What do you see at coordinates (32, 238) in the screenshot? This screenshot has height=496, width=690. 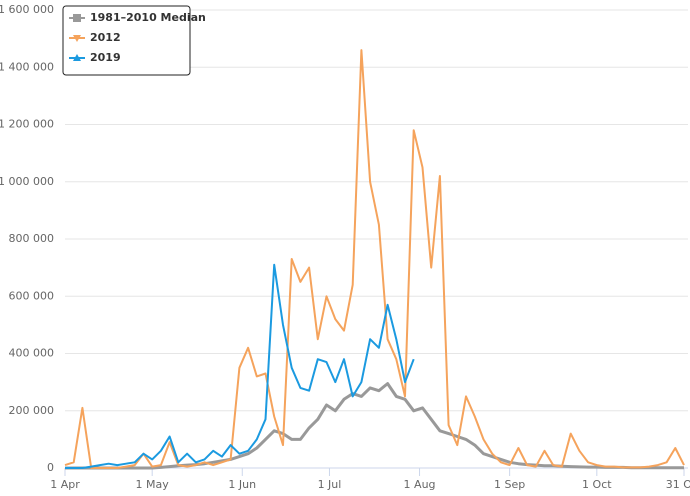 I see `y-tick-label: 800 000` at bounding box center [32, 238].